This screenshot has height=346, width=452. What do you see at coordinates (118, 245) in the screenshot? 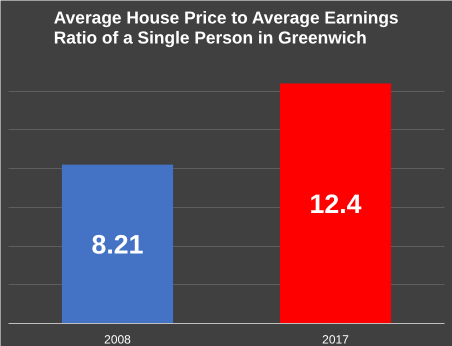
I see `data-label: 8.21` at bounding box center [118, 245].